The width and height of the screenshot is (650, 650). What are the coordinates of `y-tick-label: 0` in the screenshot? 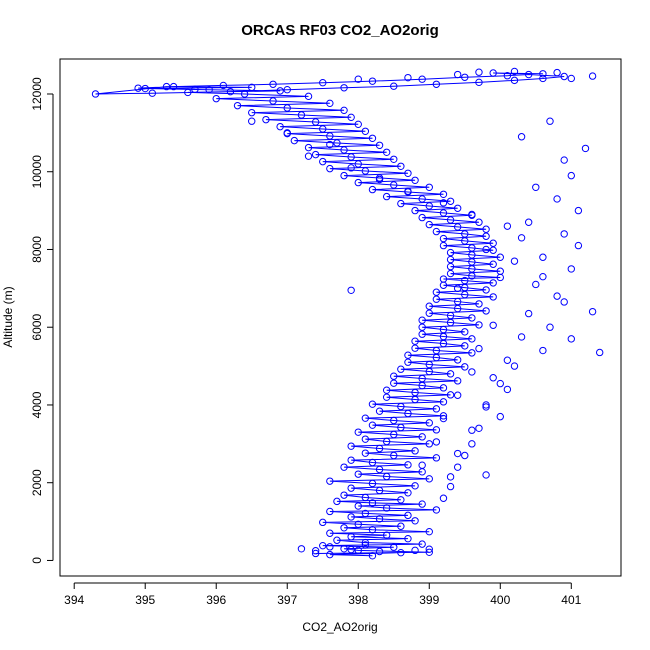 It's located at (37, 560).